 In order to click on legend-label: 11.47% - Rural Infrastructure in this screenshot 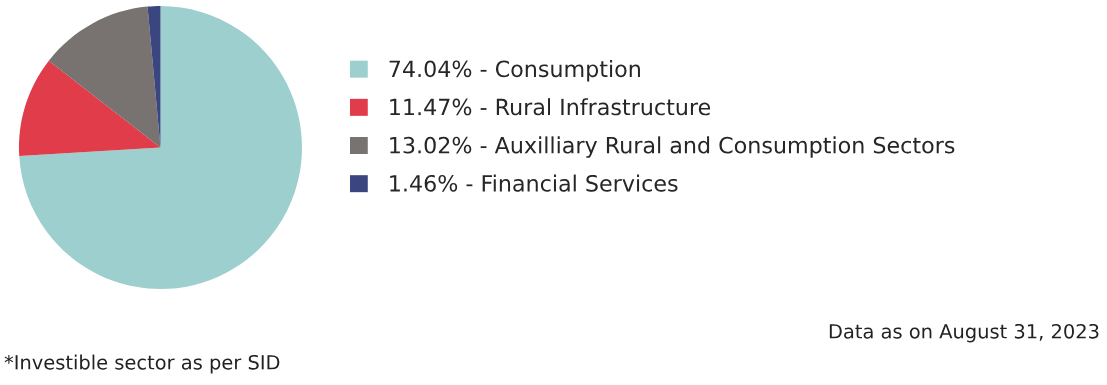, I will do `click(550, 107)`.